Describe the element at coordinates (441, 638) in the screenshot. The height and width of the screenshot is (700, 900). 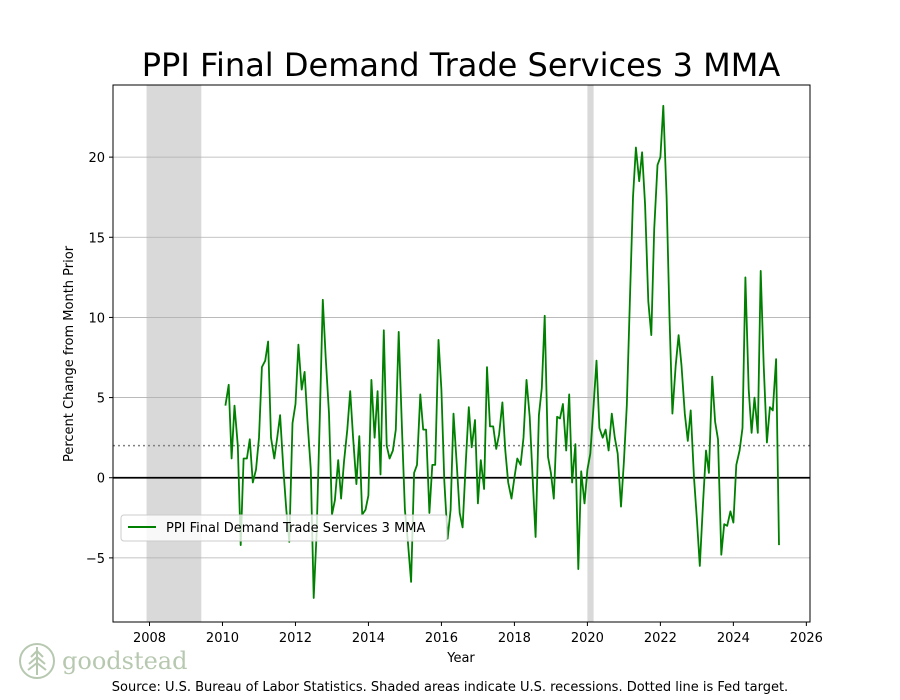
I see `x-tick-label: 2016` at that location.